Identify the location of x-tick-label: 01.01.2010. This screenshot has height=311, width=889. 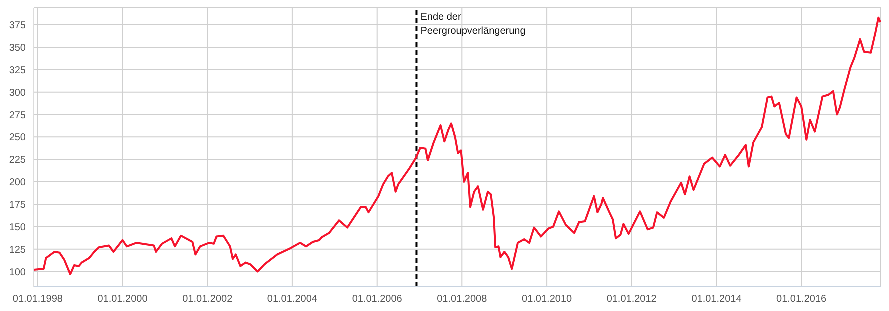
(547, 300).